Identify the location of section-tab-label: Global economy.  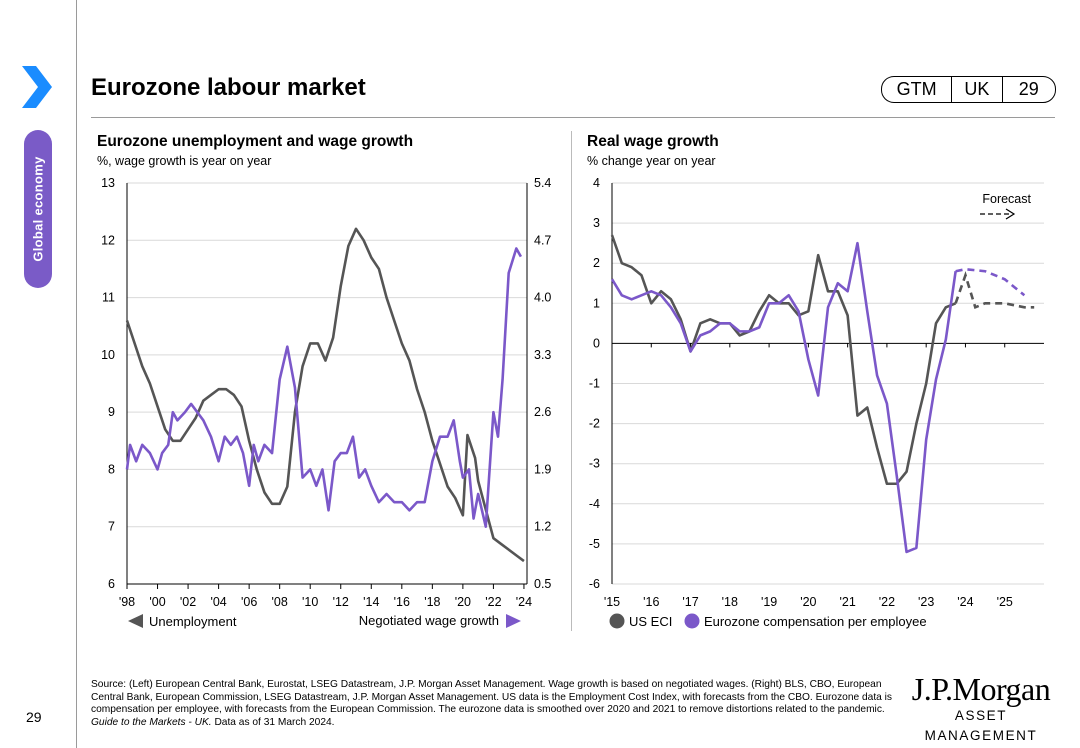
(38, 209).